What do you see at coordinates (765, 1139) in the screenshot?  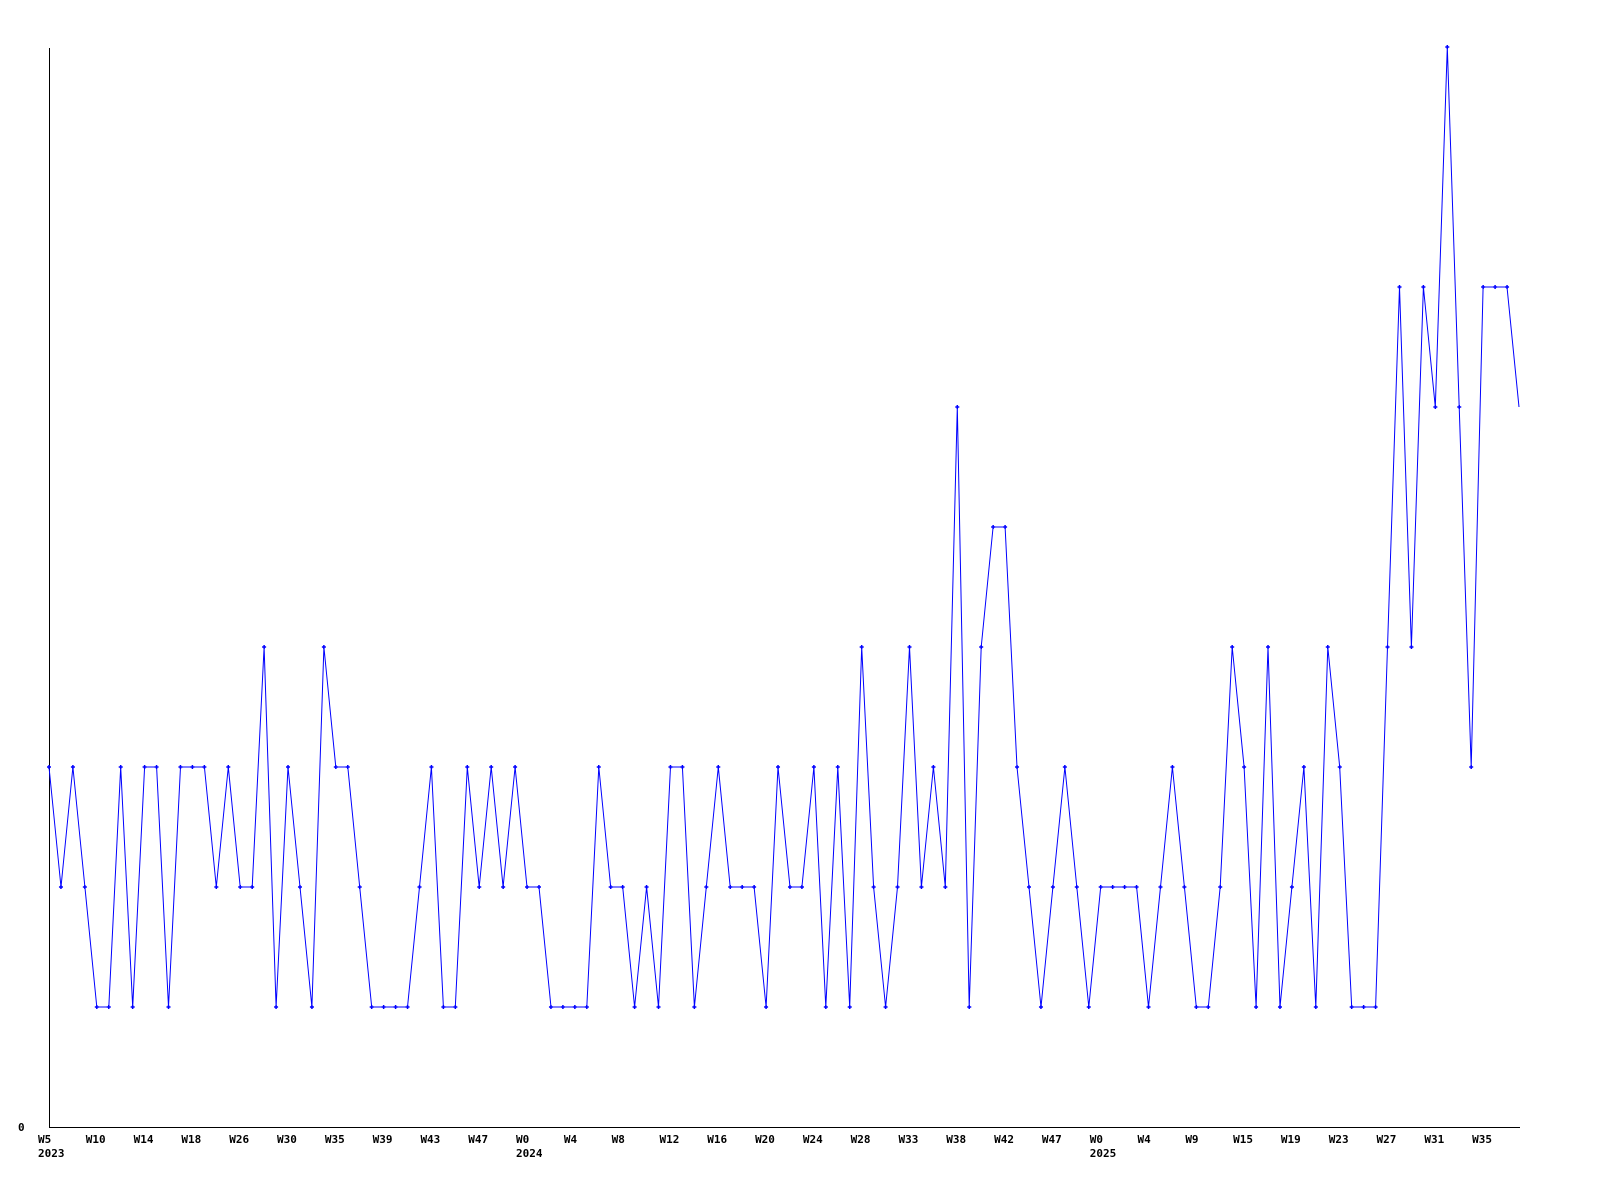 I see `x-tick-label: W20` at bounding box center [765, 1139].